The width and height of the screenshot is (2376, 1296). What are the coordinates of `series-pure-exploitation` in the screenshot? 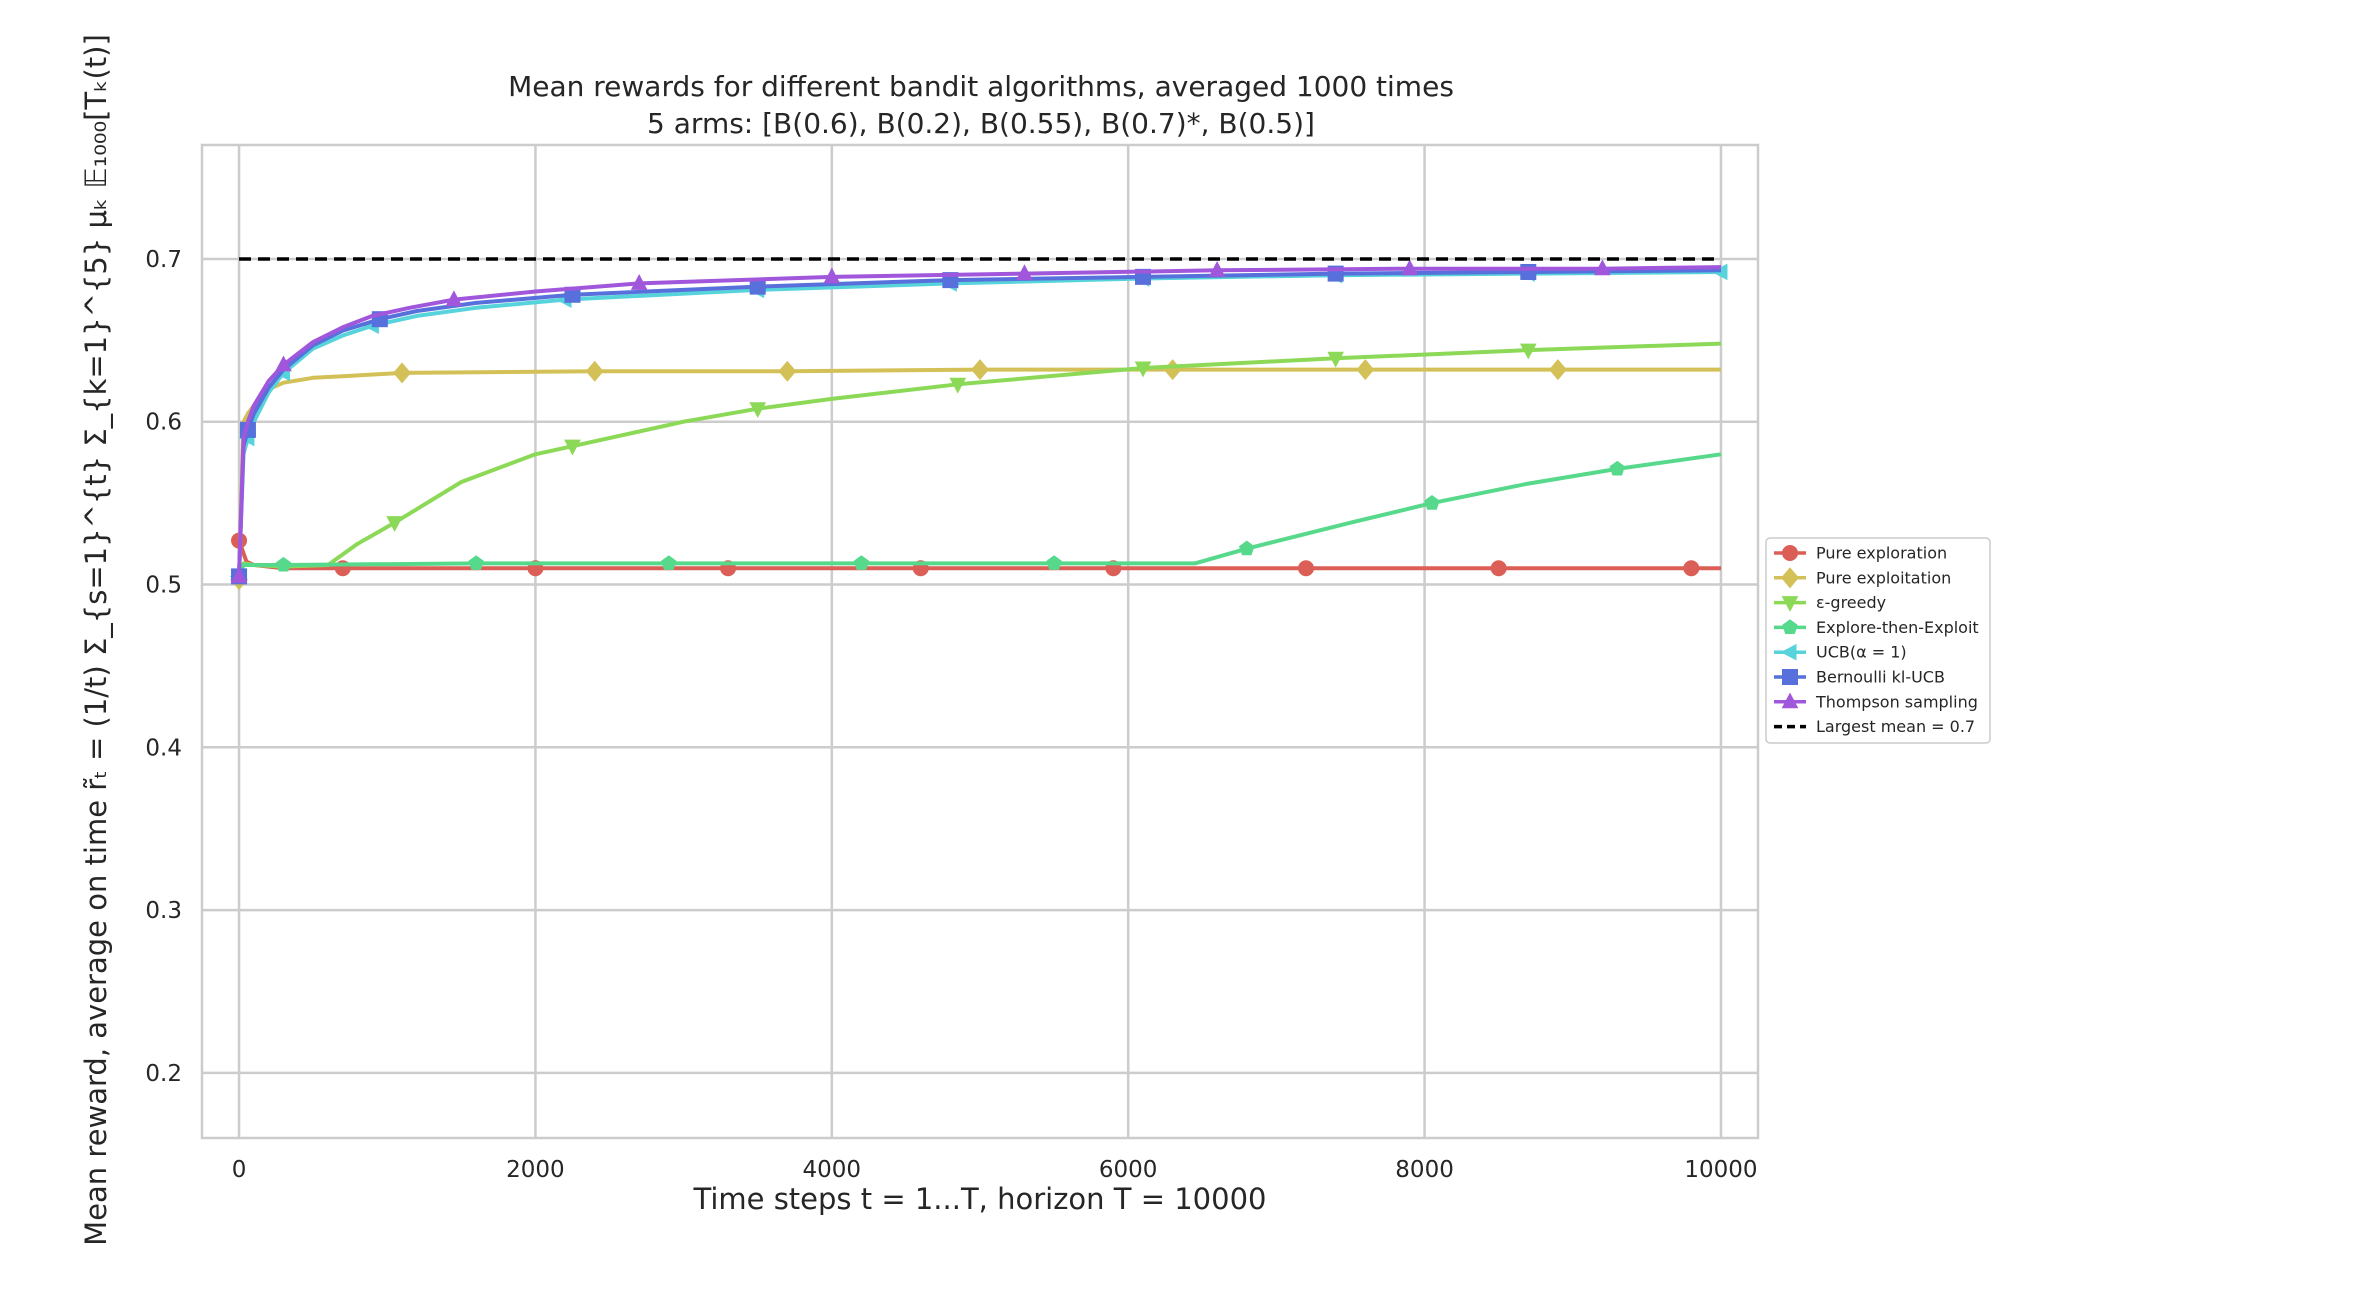 It's located at (975, 475).